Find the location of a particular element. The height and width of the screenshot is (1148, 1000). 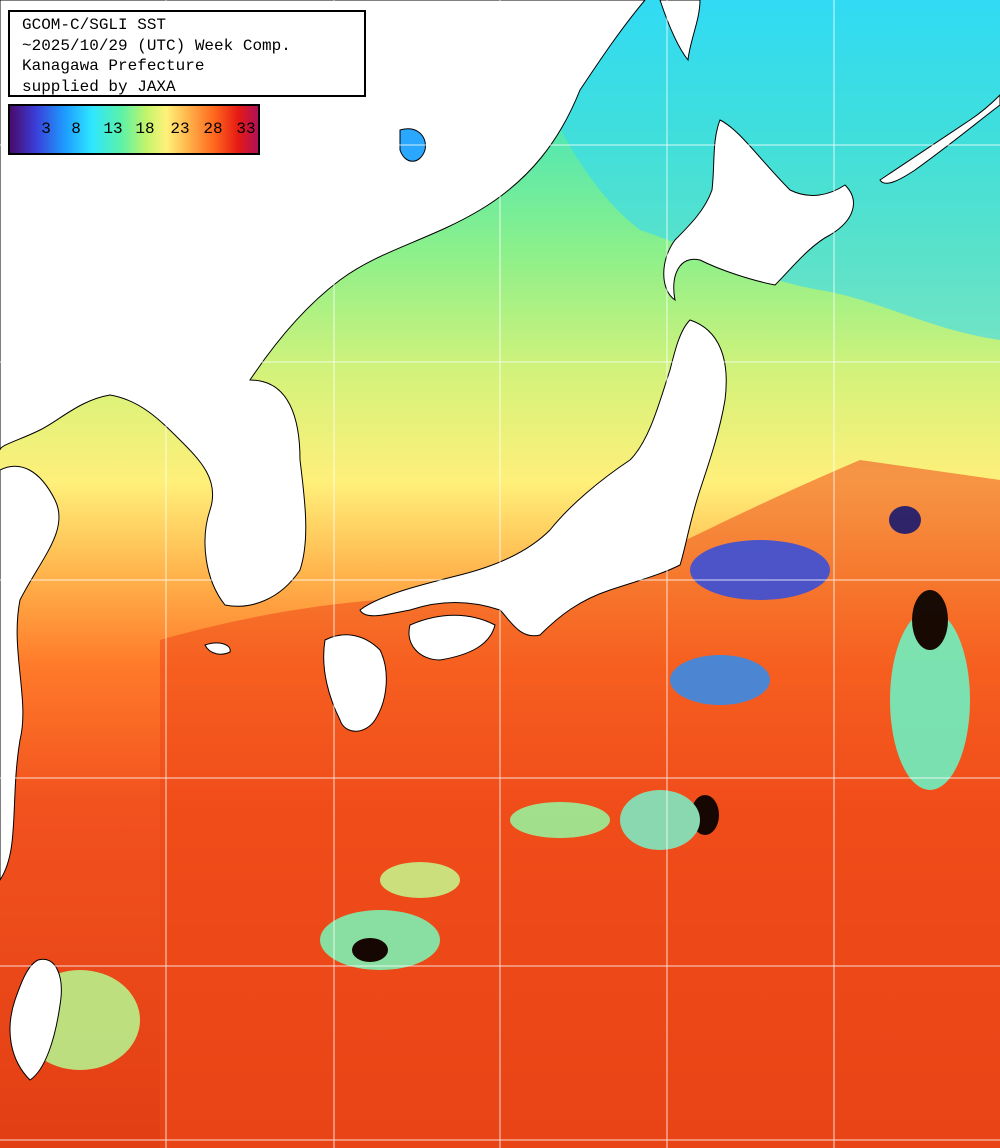

colorbar-tick: 33 is located at coordinates (246, 129).